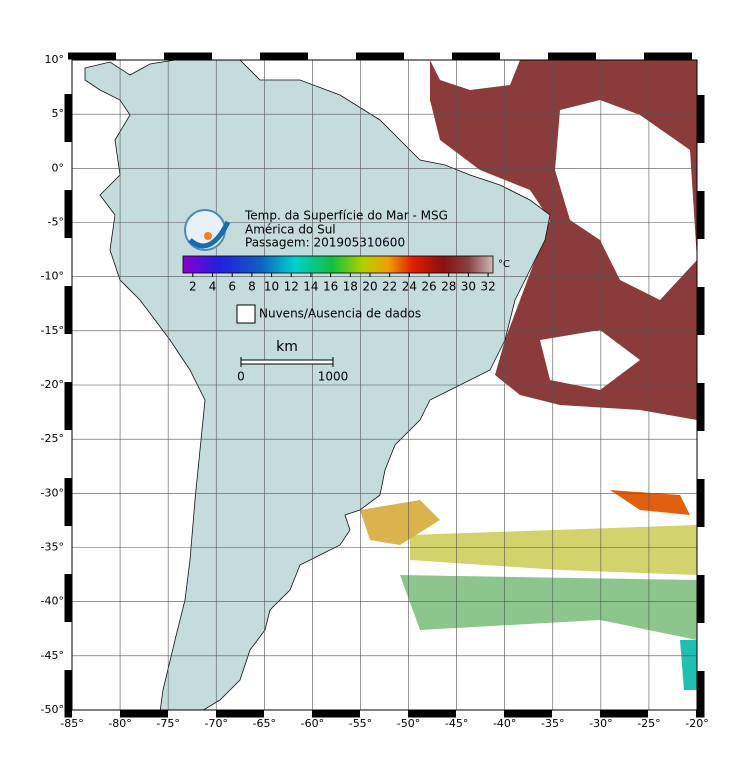 The image size is (741, 781). What do you see at coordinates (456, 723) in the screenshot?
I see `x-tick-label: -45°` at bounding box center [456, 723].